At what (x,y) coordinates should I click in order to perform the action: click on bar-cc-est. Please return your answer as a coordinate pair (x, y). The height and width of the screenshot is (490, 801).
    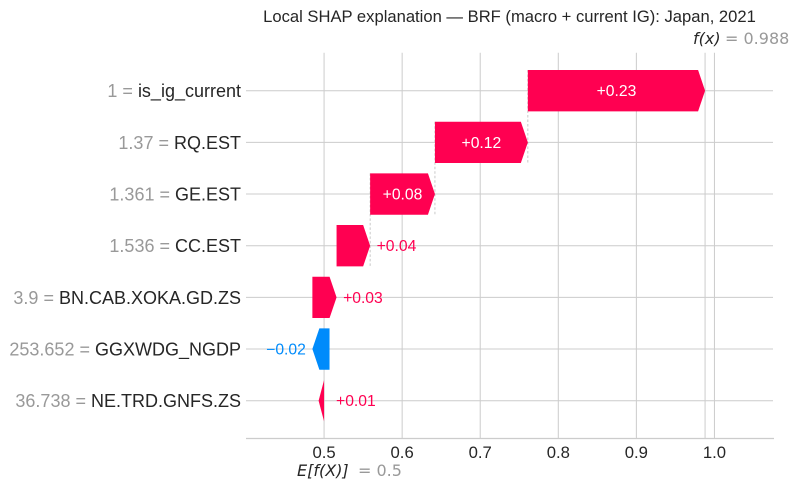
    Looking at the image, I should click on (353, 246).